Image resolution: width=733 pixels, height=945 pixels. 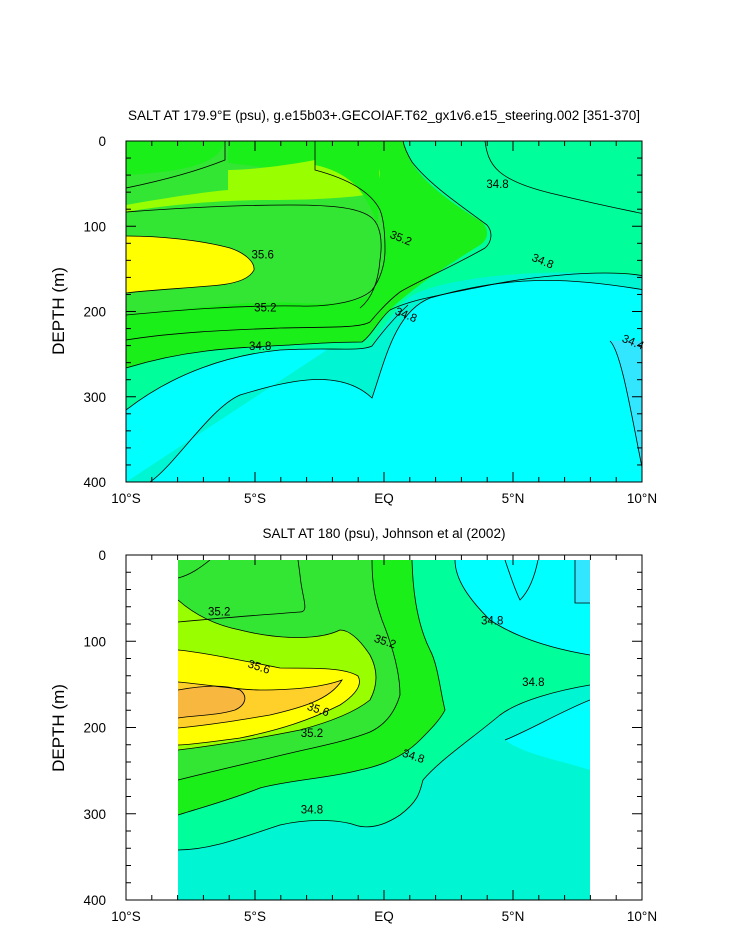 I want to click on chart-b-x-tick-label: 5°N, so click(x=513, y=916).